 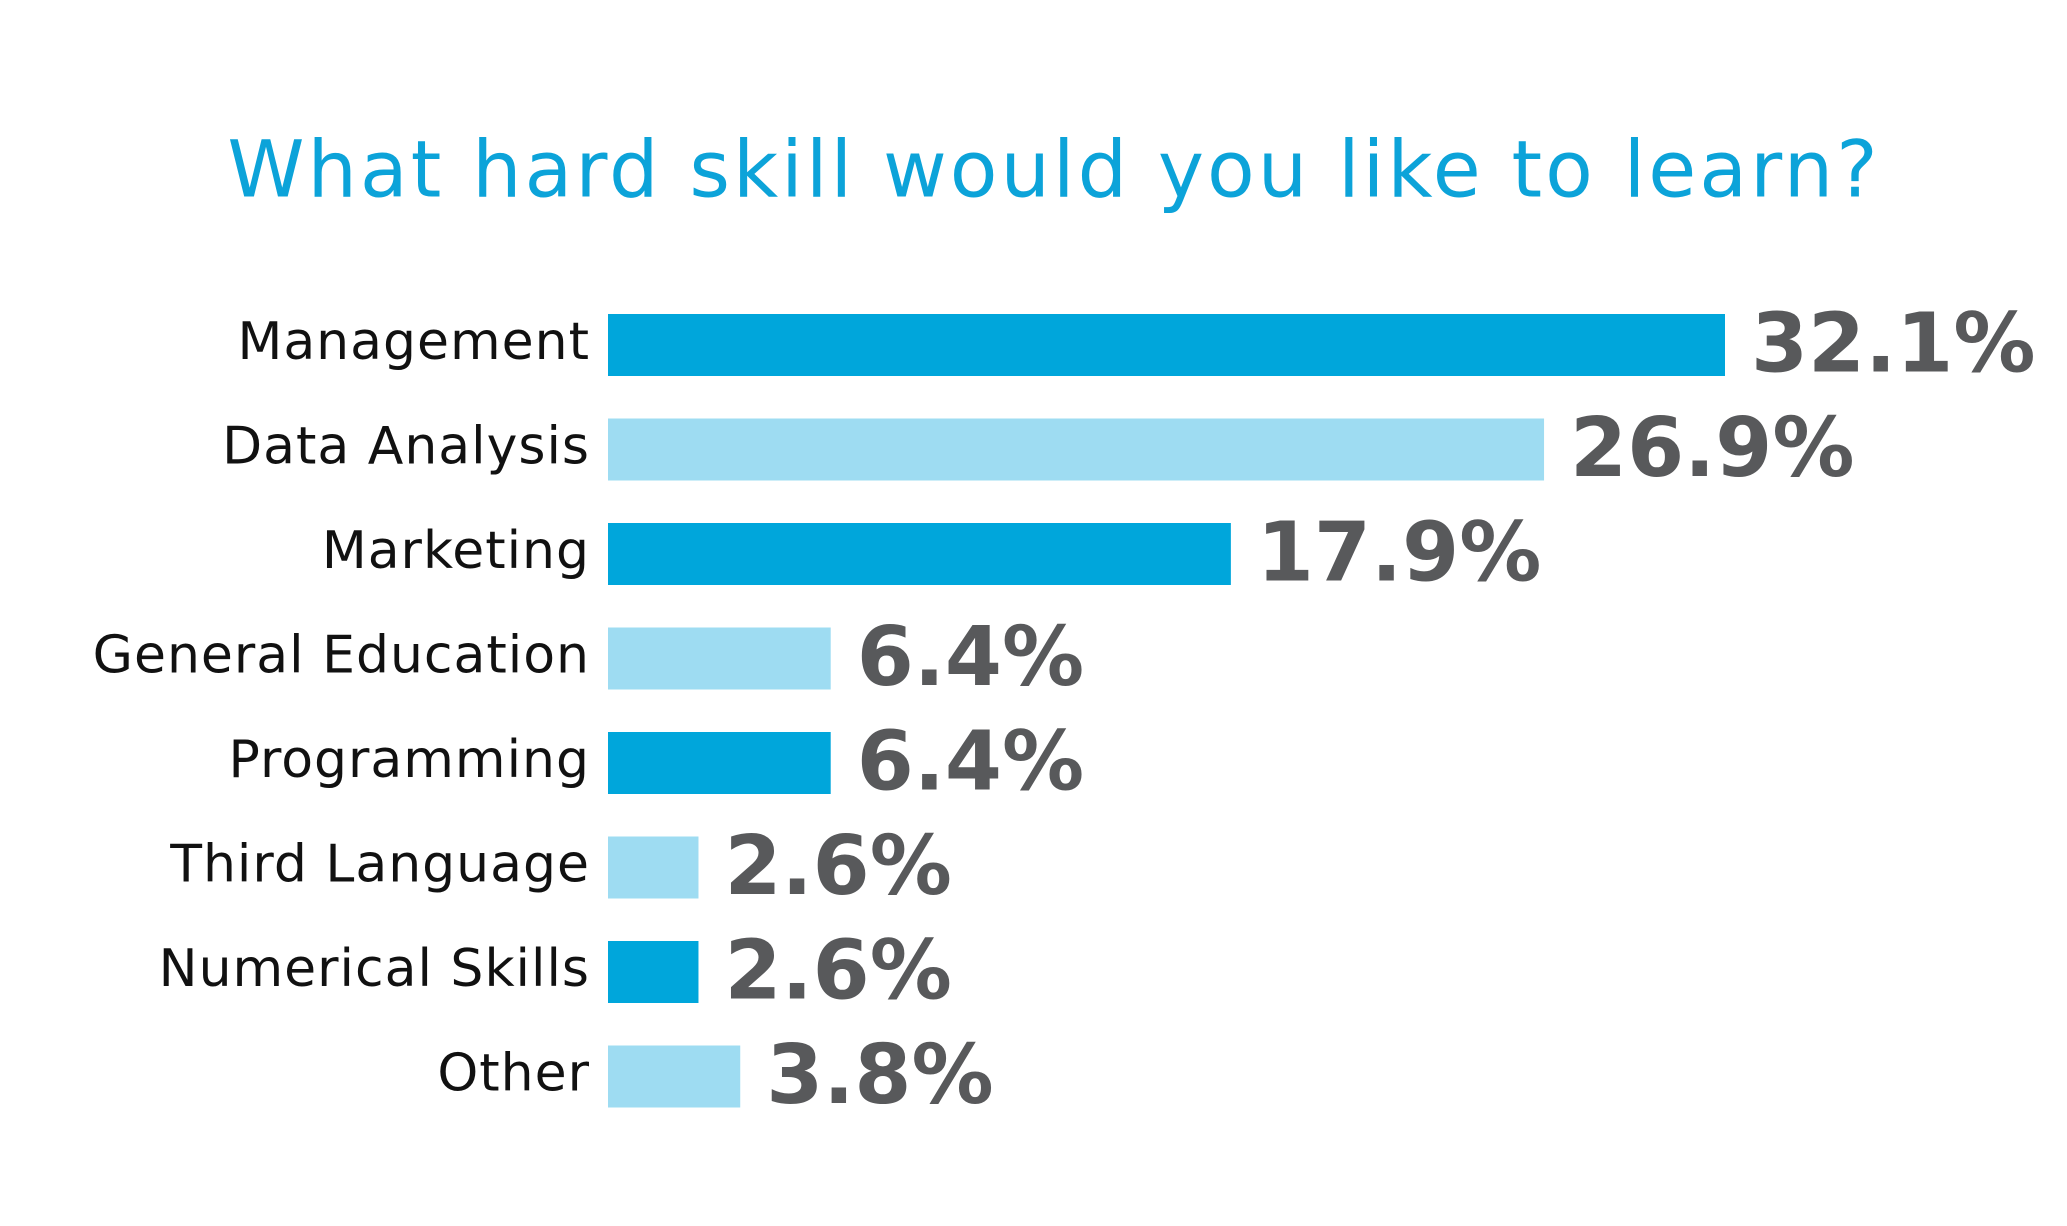 What do you see at coordinates (1399, 552) in the screenshot?
I see `value-label: 17.9%` at bounding box center [1399, 552].